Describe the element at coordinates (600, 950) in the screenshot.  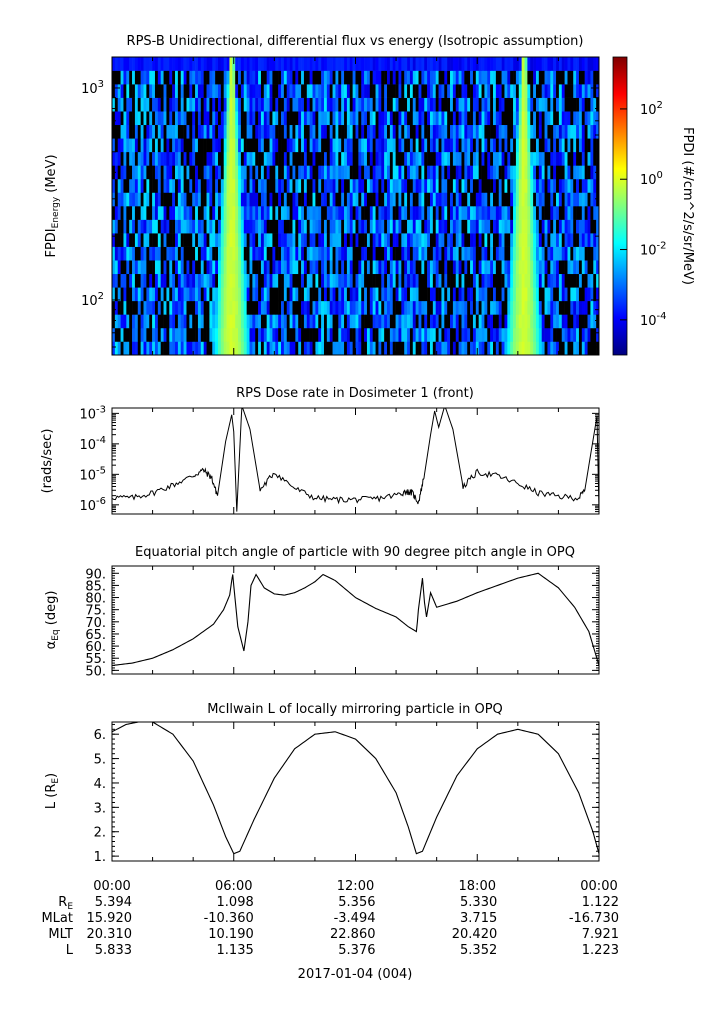
I see `ephemeris-value: 1.223` at that location.